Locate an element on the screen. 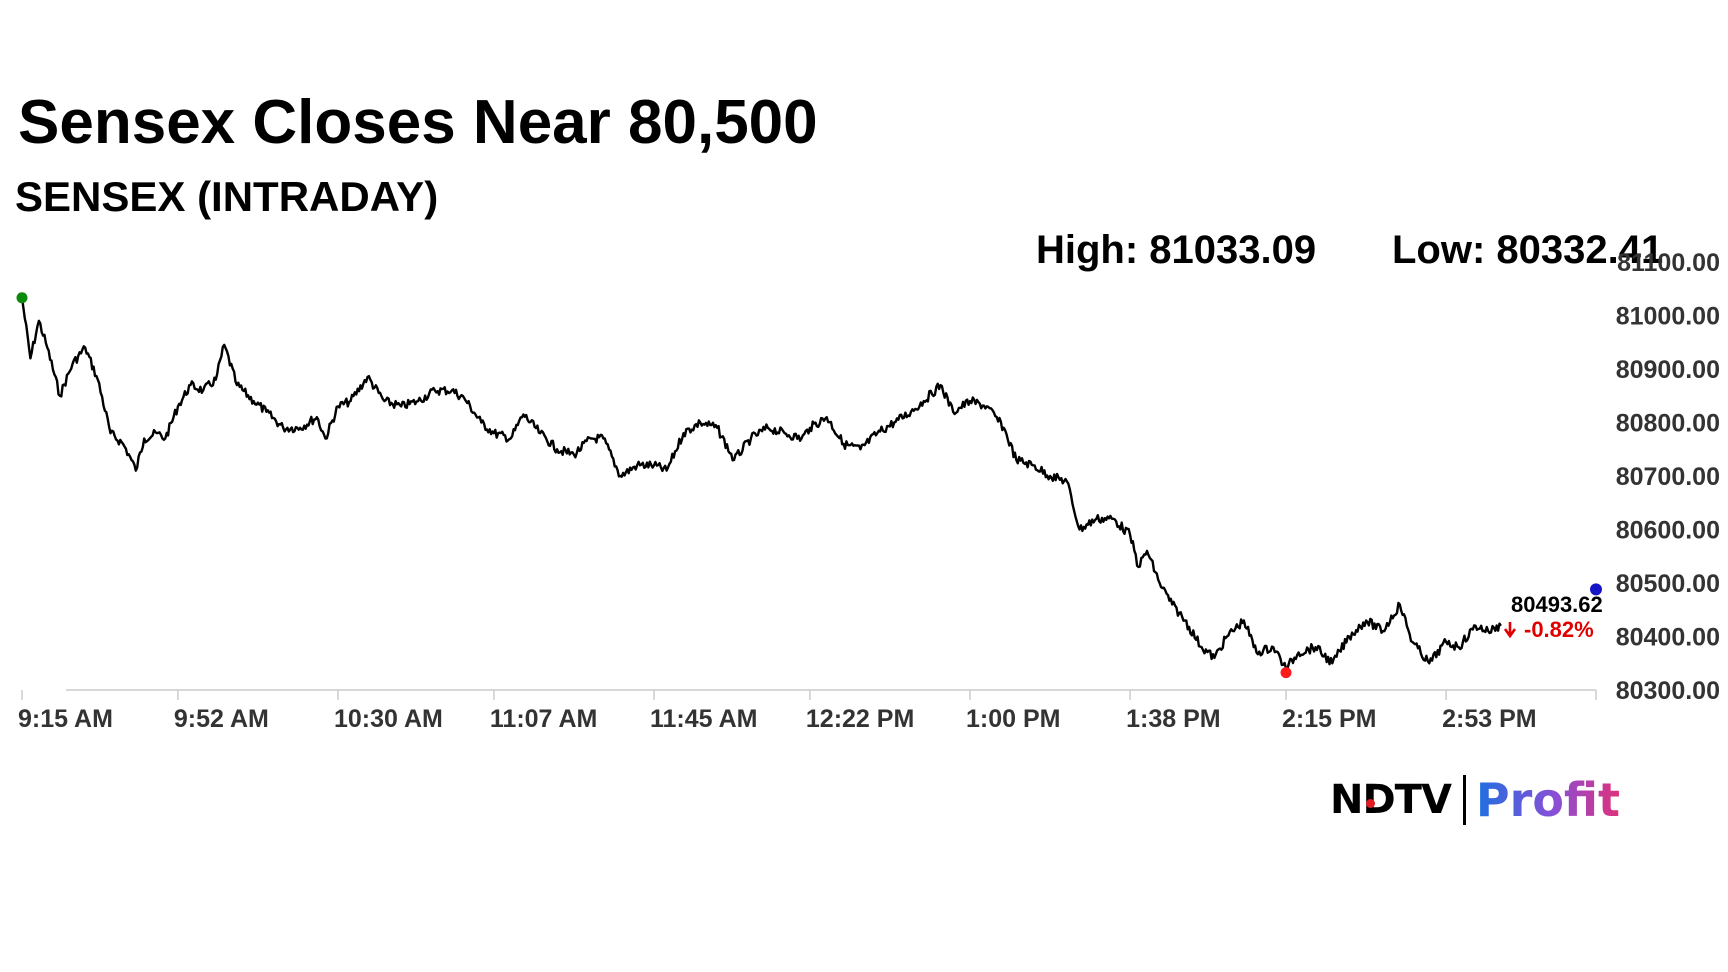 This screenshot has width=1728, height=972. logo-brand-text: NDTV is located at coordinates (1391, 800).